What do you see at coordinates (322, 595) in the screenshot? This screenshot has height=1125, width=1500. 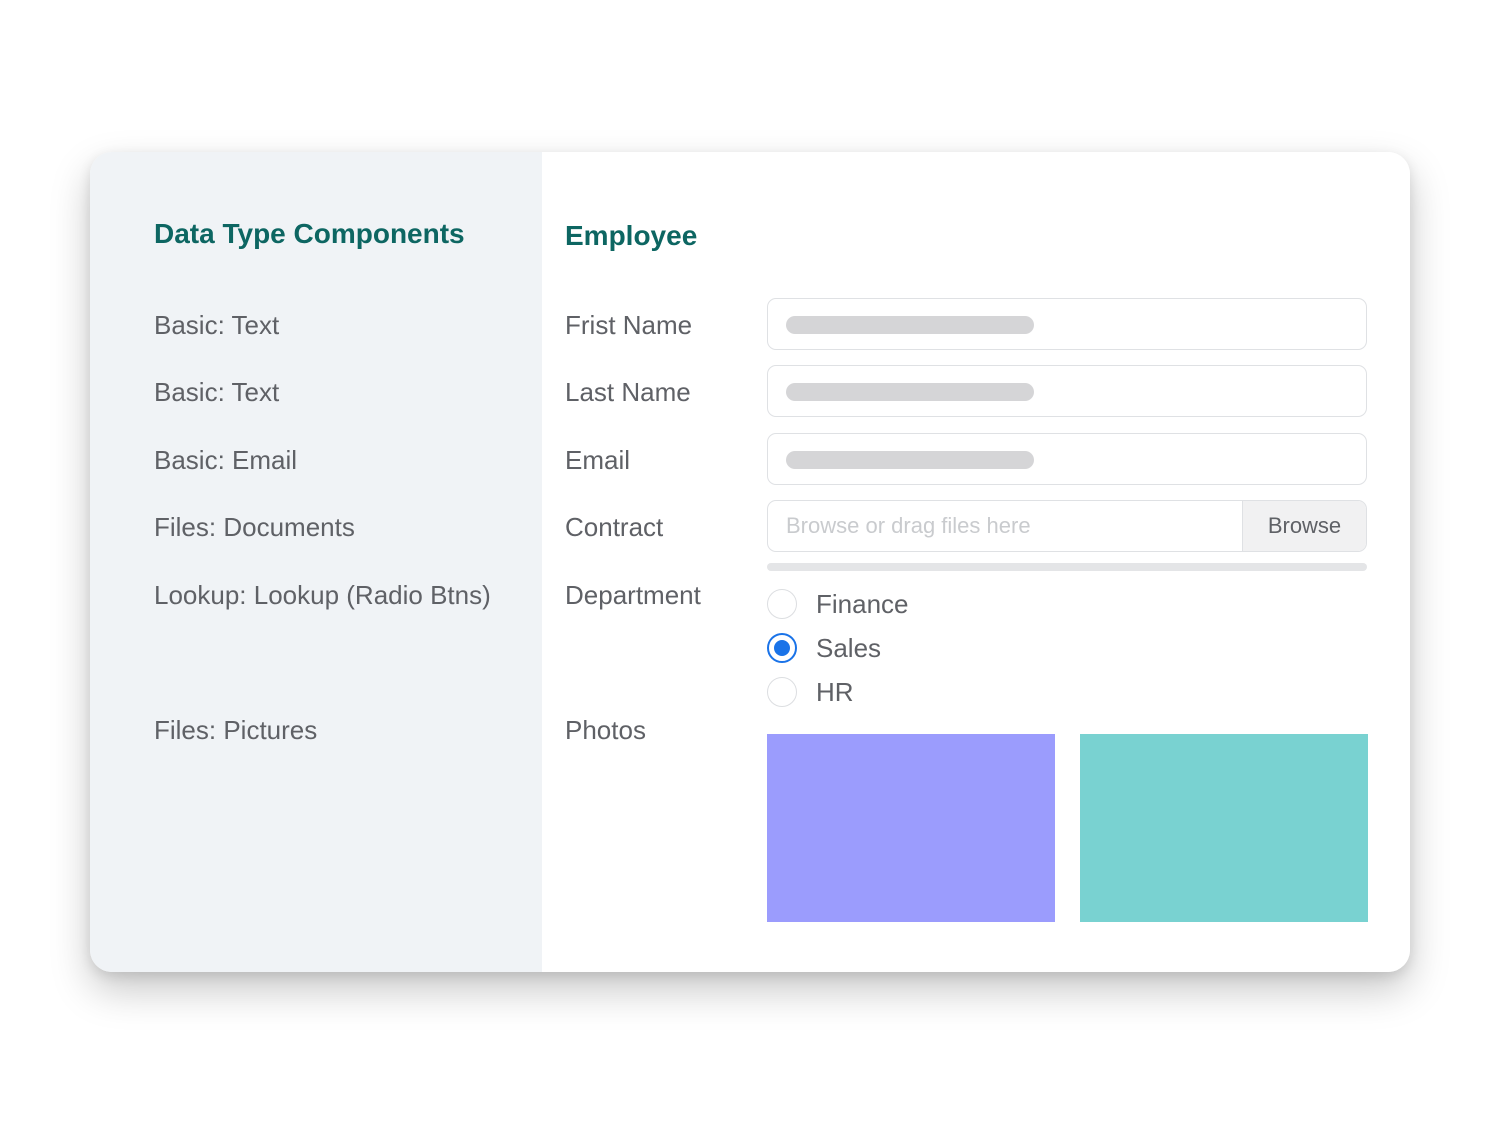 I see `component-item-department: Lookup: Lookup (Radio Btns)` at bounding box center [322, 595].